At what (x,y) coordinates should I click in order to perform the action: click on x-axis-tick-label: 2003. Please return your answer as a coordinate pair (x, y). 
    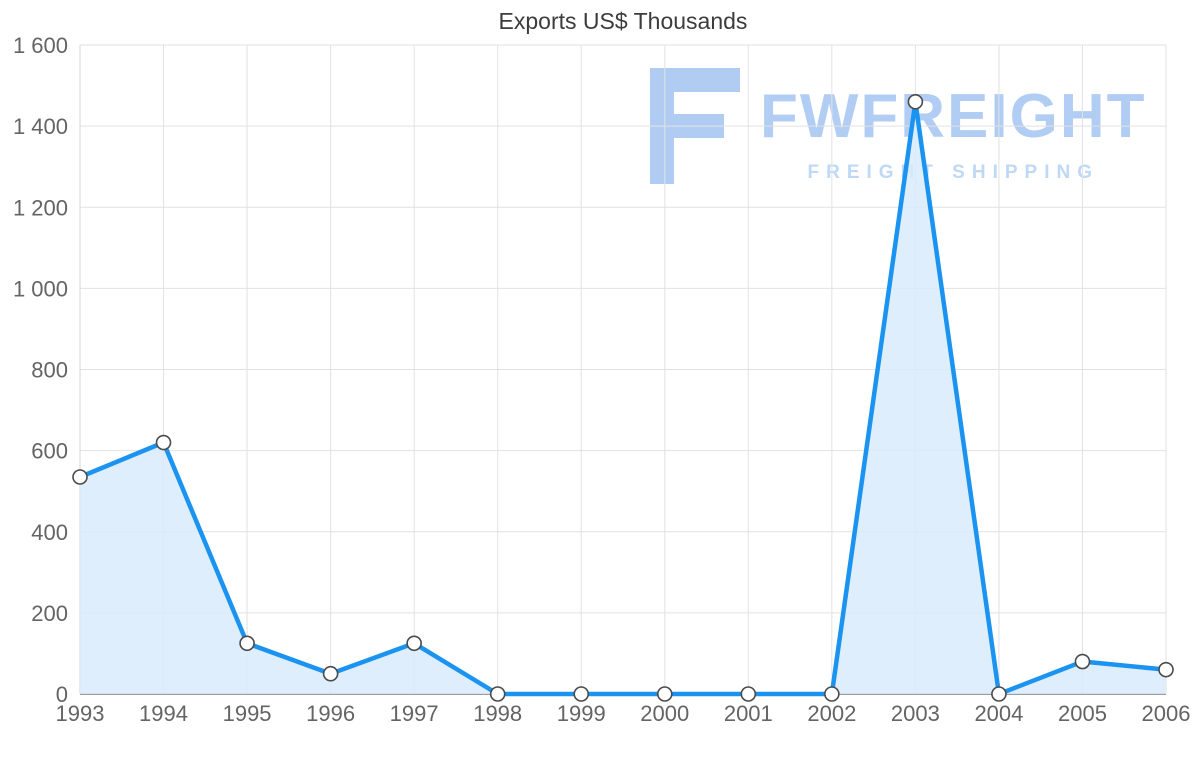
    Looking at the image, I should click on (915, 713).